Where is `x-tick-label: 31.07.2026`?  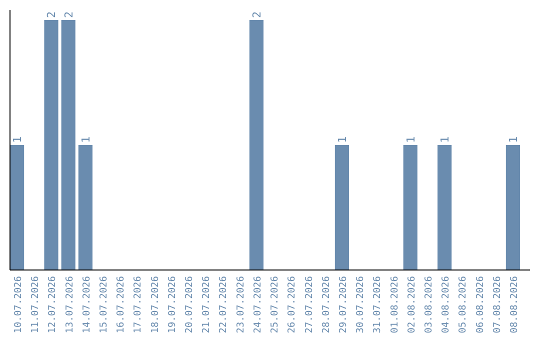 x-tick-label: 31.07.2026 is located at coordinates (378, 305).